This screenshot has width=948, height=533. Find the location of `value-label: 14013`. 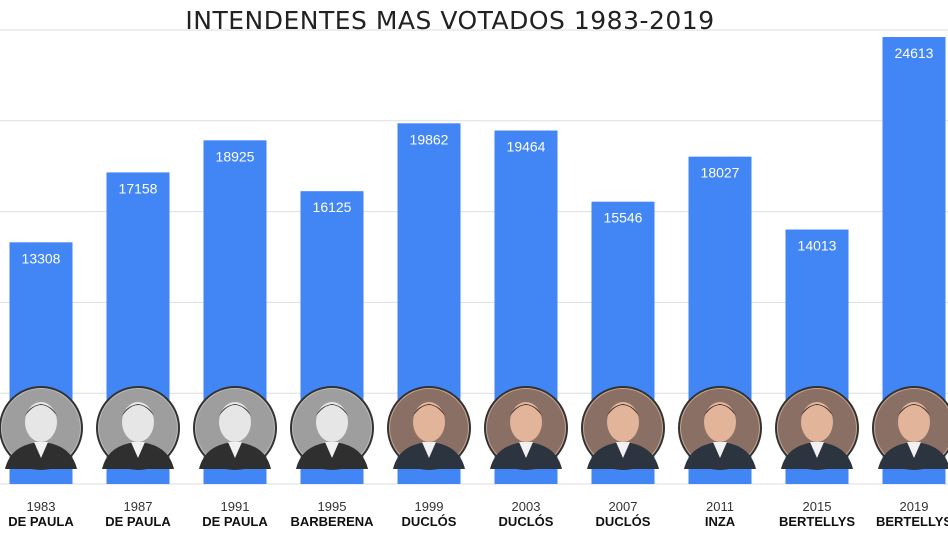

value-label: 14013 is located at coordinates (817, 246).